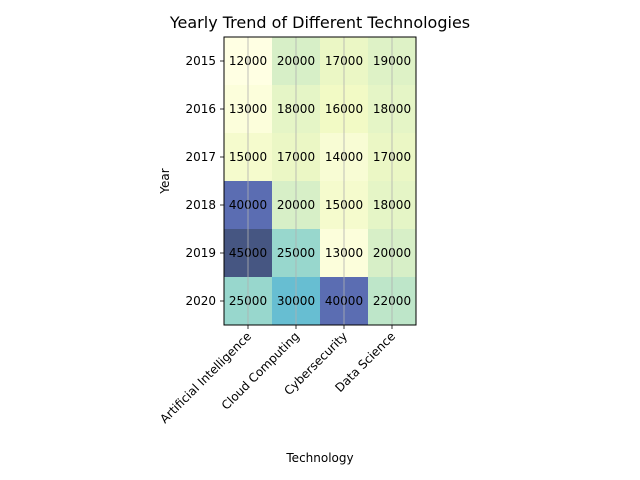  I want to click on y-tick-label: 2015, so click(200, 61).